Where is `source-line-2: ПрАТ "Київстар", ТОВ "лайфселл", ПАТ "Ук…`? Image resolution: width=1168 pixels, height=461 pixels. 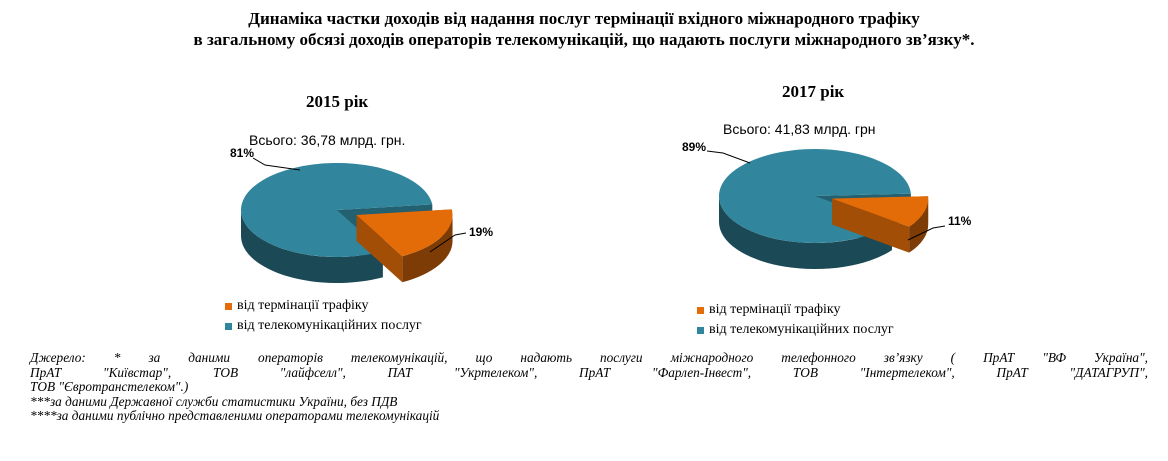 source-line-2: ПрАТ "Київстар", ТОВ "лайфселл", ПАТ "Ук… is located at coordinates (589, 372).